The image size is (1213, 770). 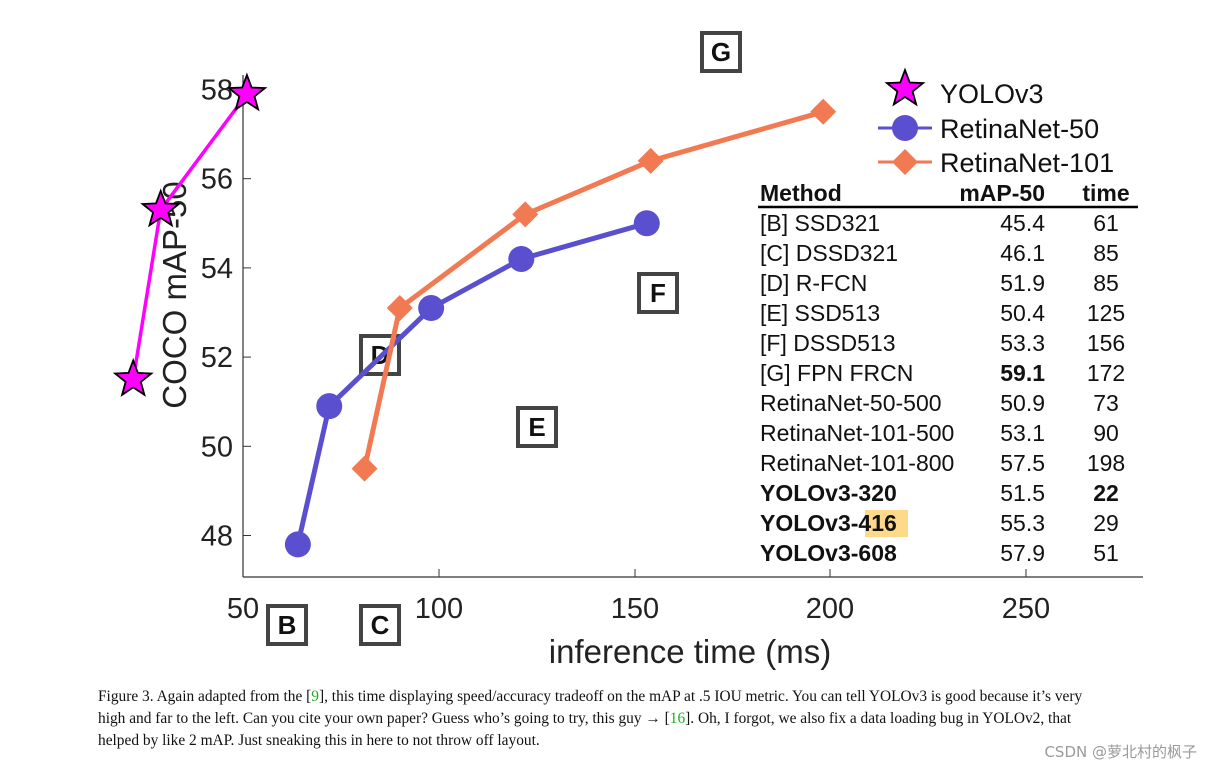 I want to click on method-box-E, so click(x=537, y=427).